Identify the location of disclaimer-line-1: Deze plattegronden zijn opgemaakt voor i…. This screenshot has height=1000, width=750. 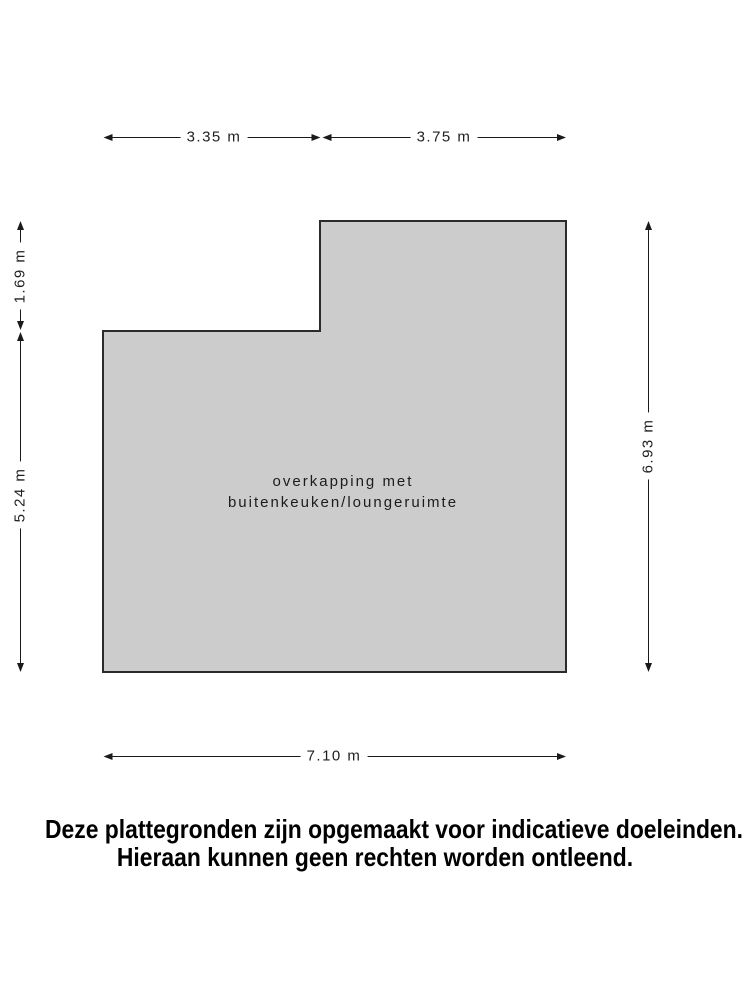
(394, 829).